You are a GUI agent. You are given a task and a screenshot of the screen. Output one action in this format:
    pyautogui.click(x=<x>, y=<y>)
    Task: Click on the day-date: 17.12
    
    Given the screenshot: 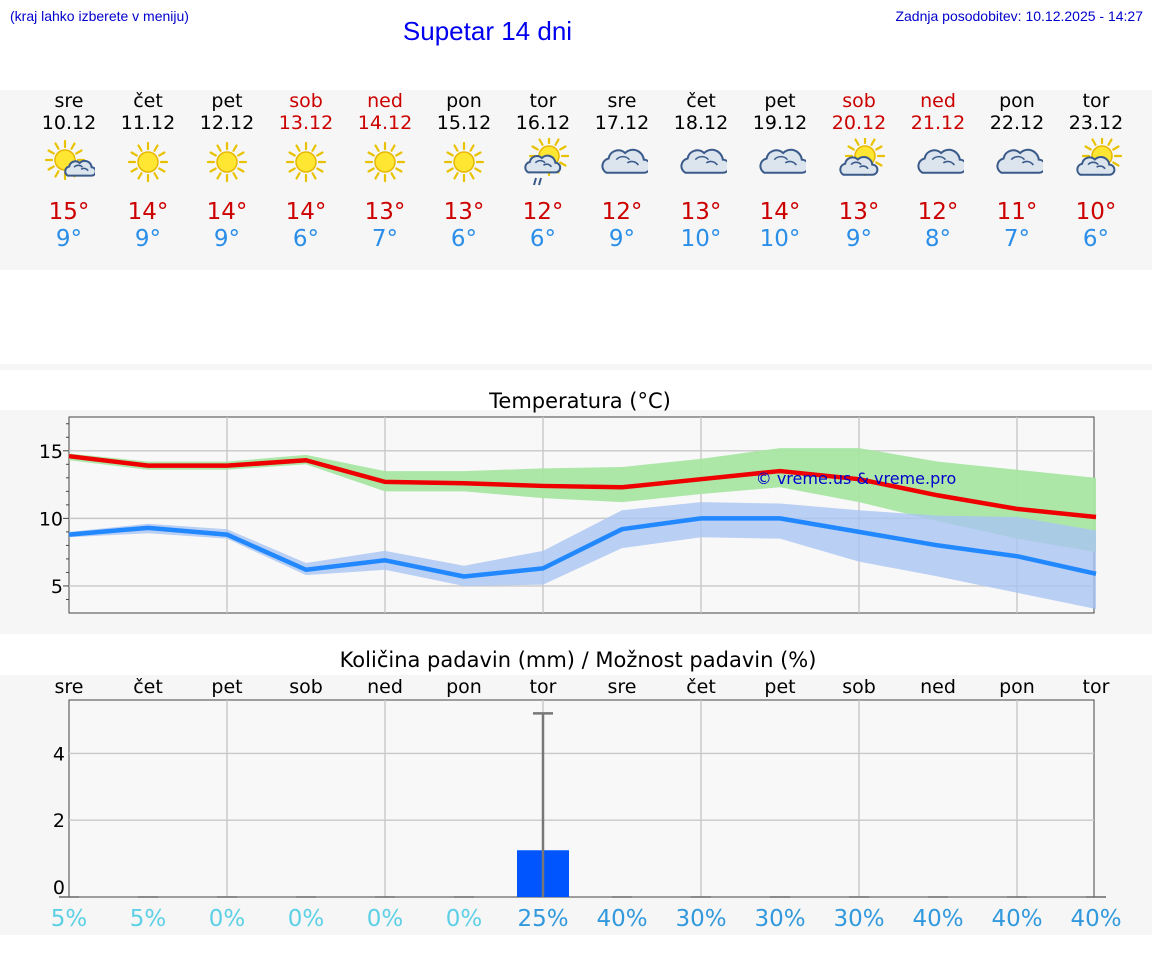 What is the action you would take?
    pyautogui.click(x=622, y=123)
    